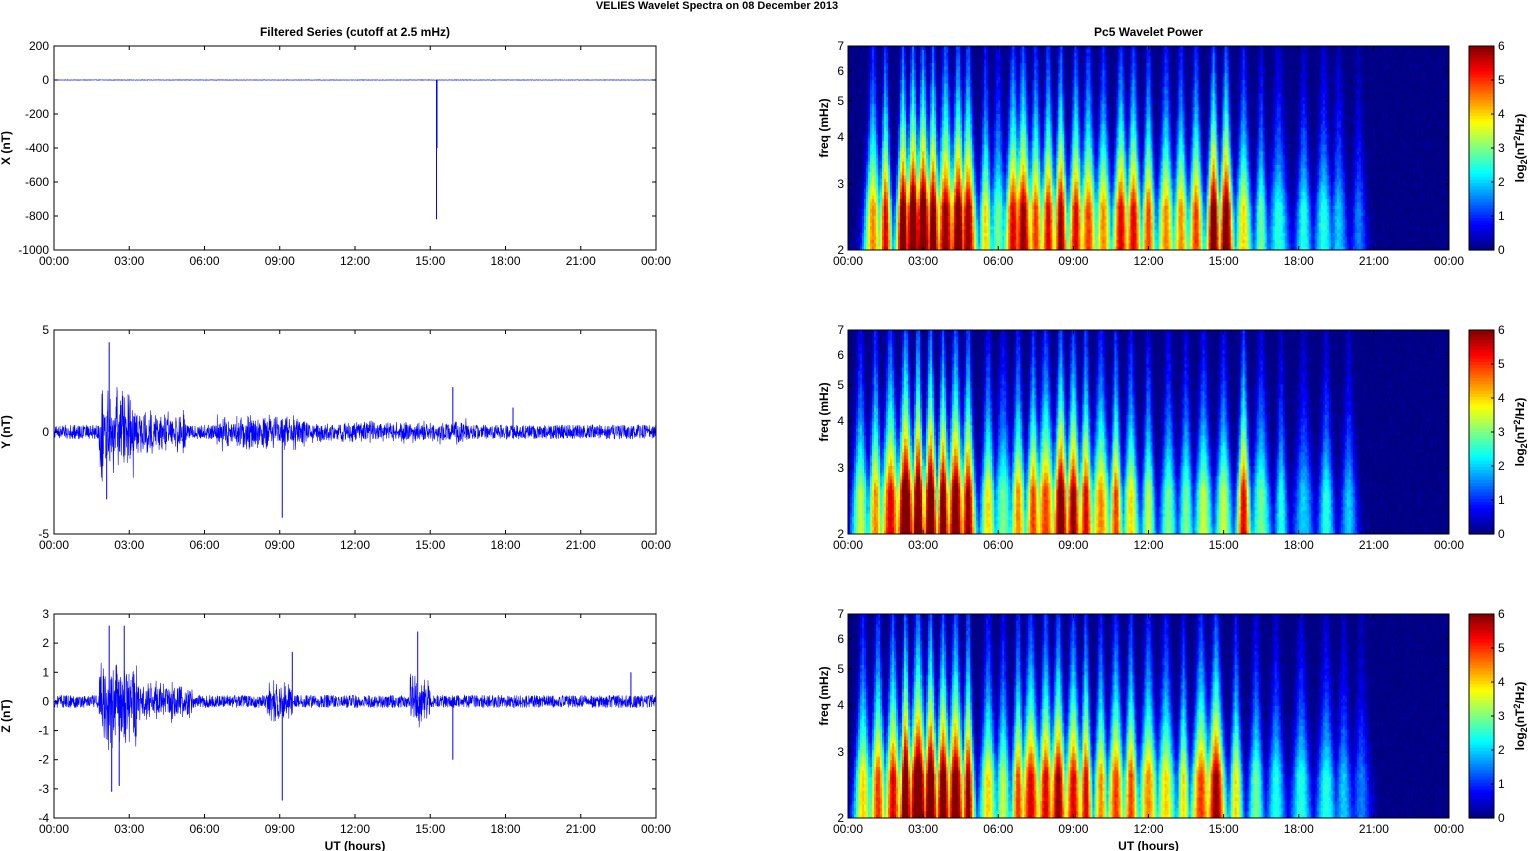  Describe the element at coordinates (39, 46) in the screenshot. I see `ytick-label: 200` at that location.